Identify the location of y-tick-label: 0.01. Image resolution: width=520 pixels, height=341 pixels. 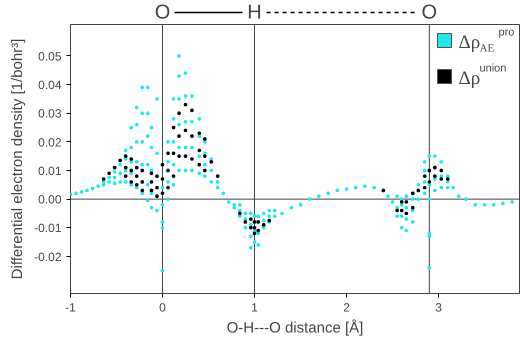
(50, 171).